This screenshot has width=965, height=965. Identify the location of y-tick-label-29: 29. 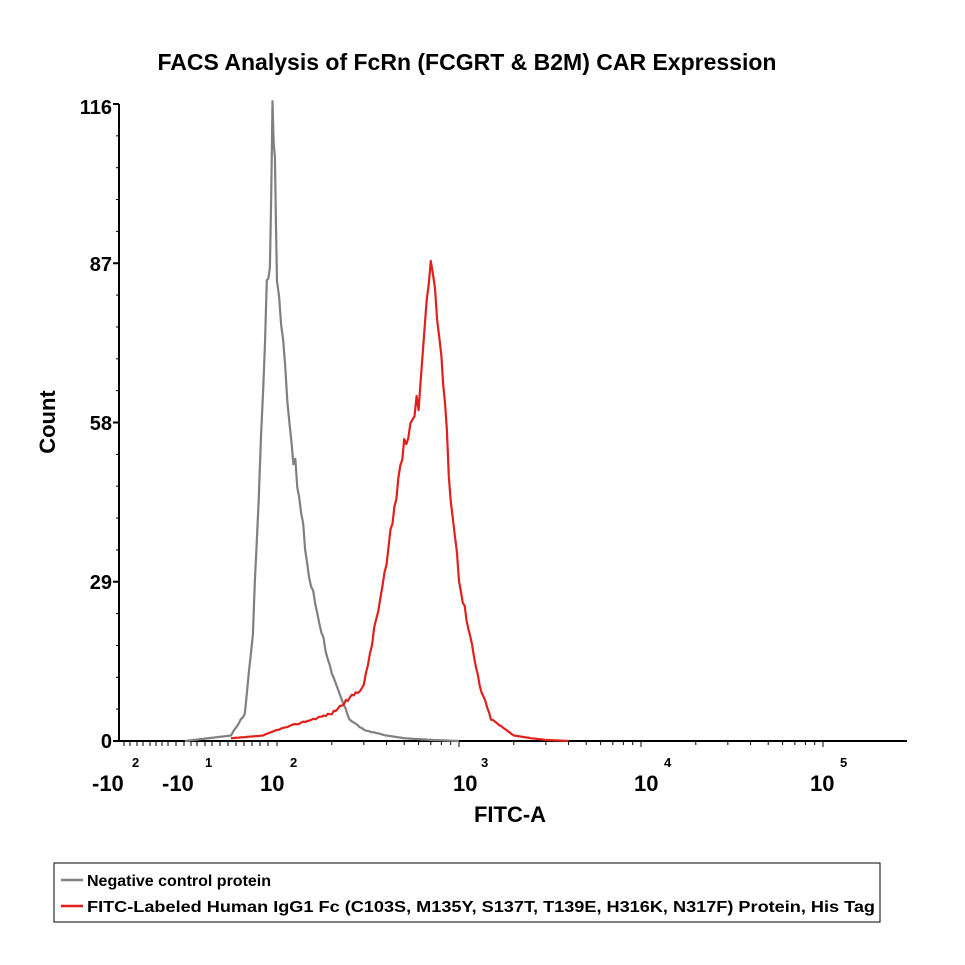
(101, 583).